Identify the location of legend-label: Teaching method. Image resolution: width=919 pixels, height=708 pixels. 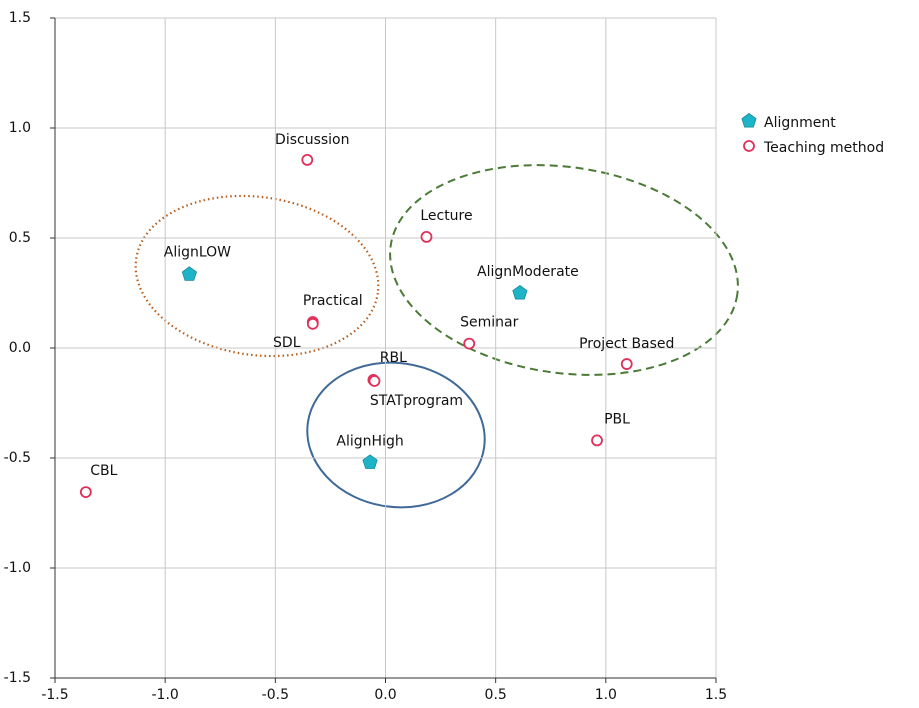
(823, 148).